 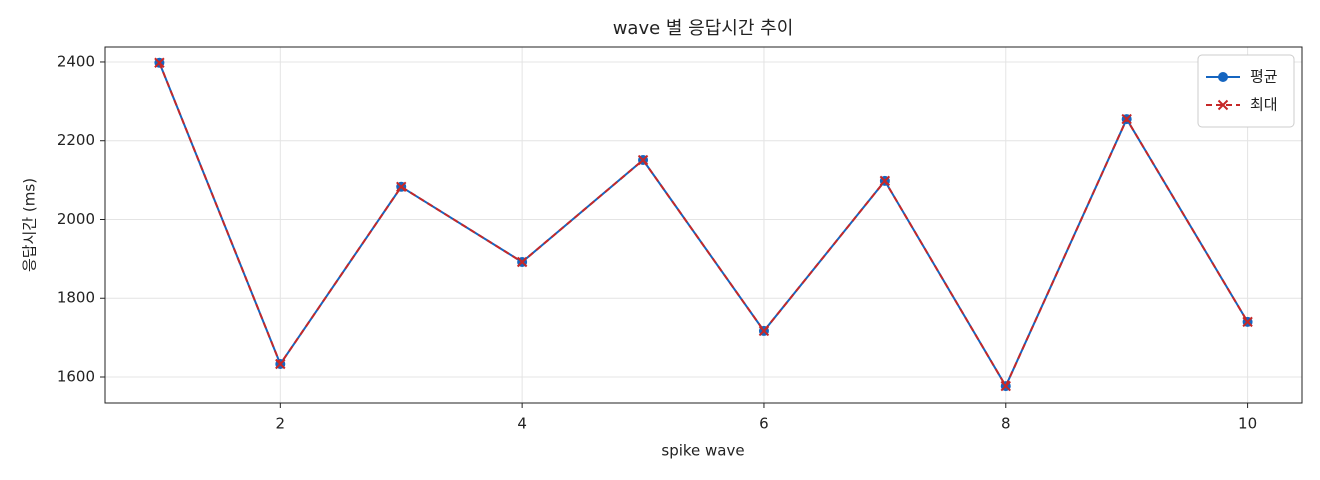 What do you see at coordinates (1264, 77) in the screenshot?
I see `legend-label: 평균` at bounding box center [1264, 77].